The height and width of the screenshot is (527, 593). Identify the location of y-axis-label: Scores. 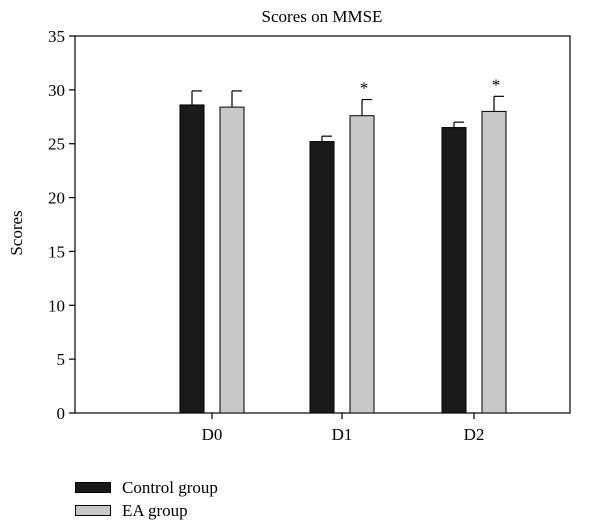
(16, 232).